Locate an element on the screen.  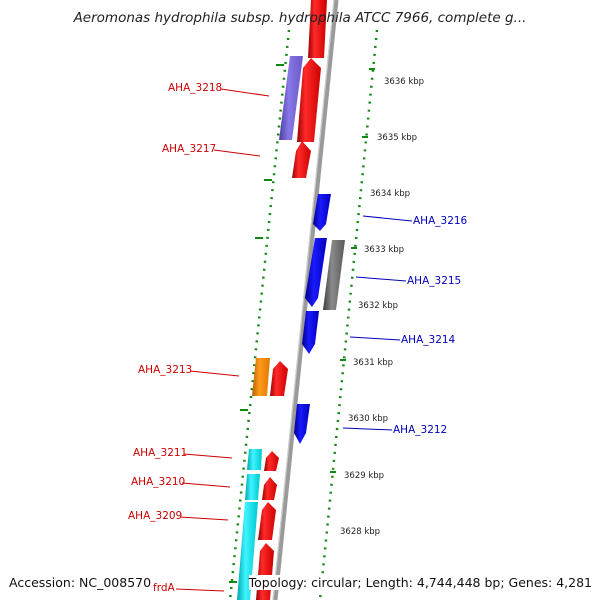
kbp-label-6: 3630 kbp is located at coordinates (368, 419).